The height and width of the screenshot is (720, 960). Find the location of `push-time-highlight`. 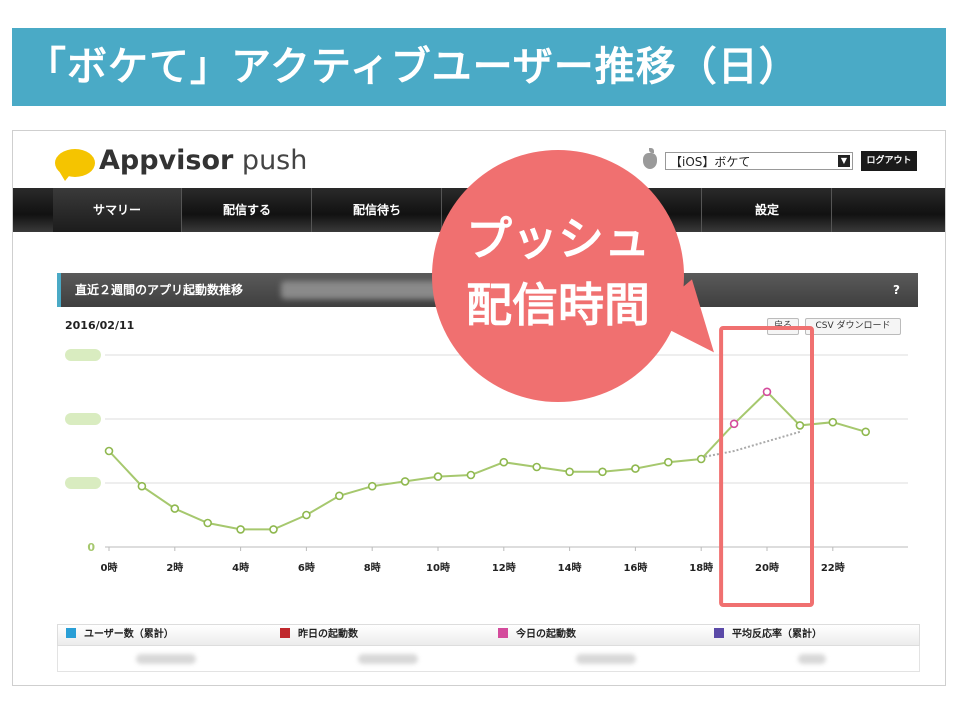

push-time-highlight is located at coordinates (766, 466).